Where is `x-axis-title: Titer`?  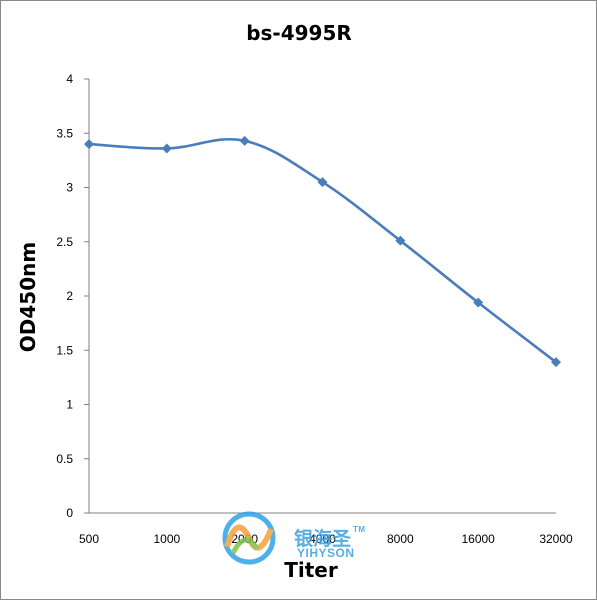 x-axis-title: Titer is located at coordinates (311, 570).